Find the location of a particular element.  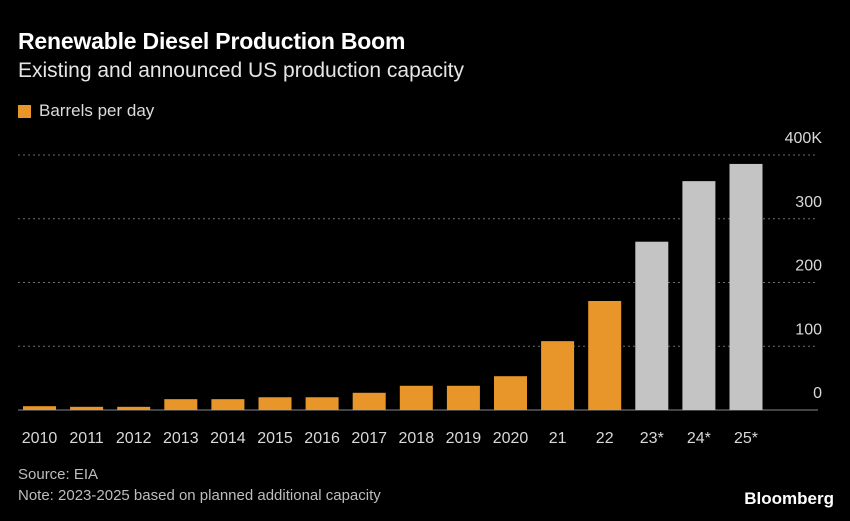

bar-24-announced is located at coordinates (699, 295).